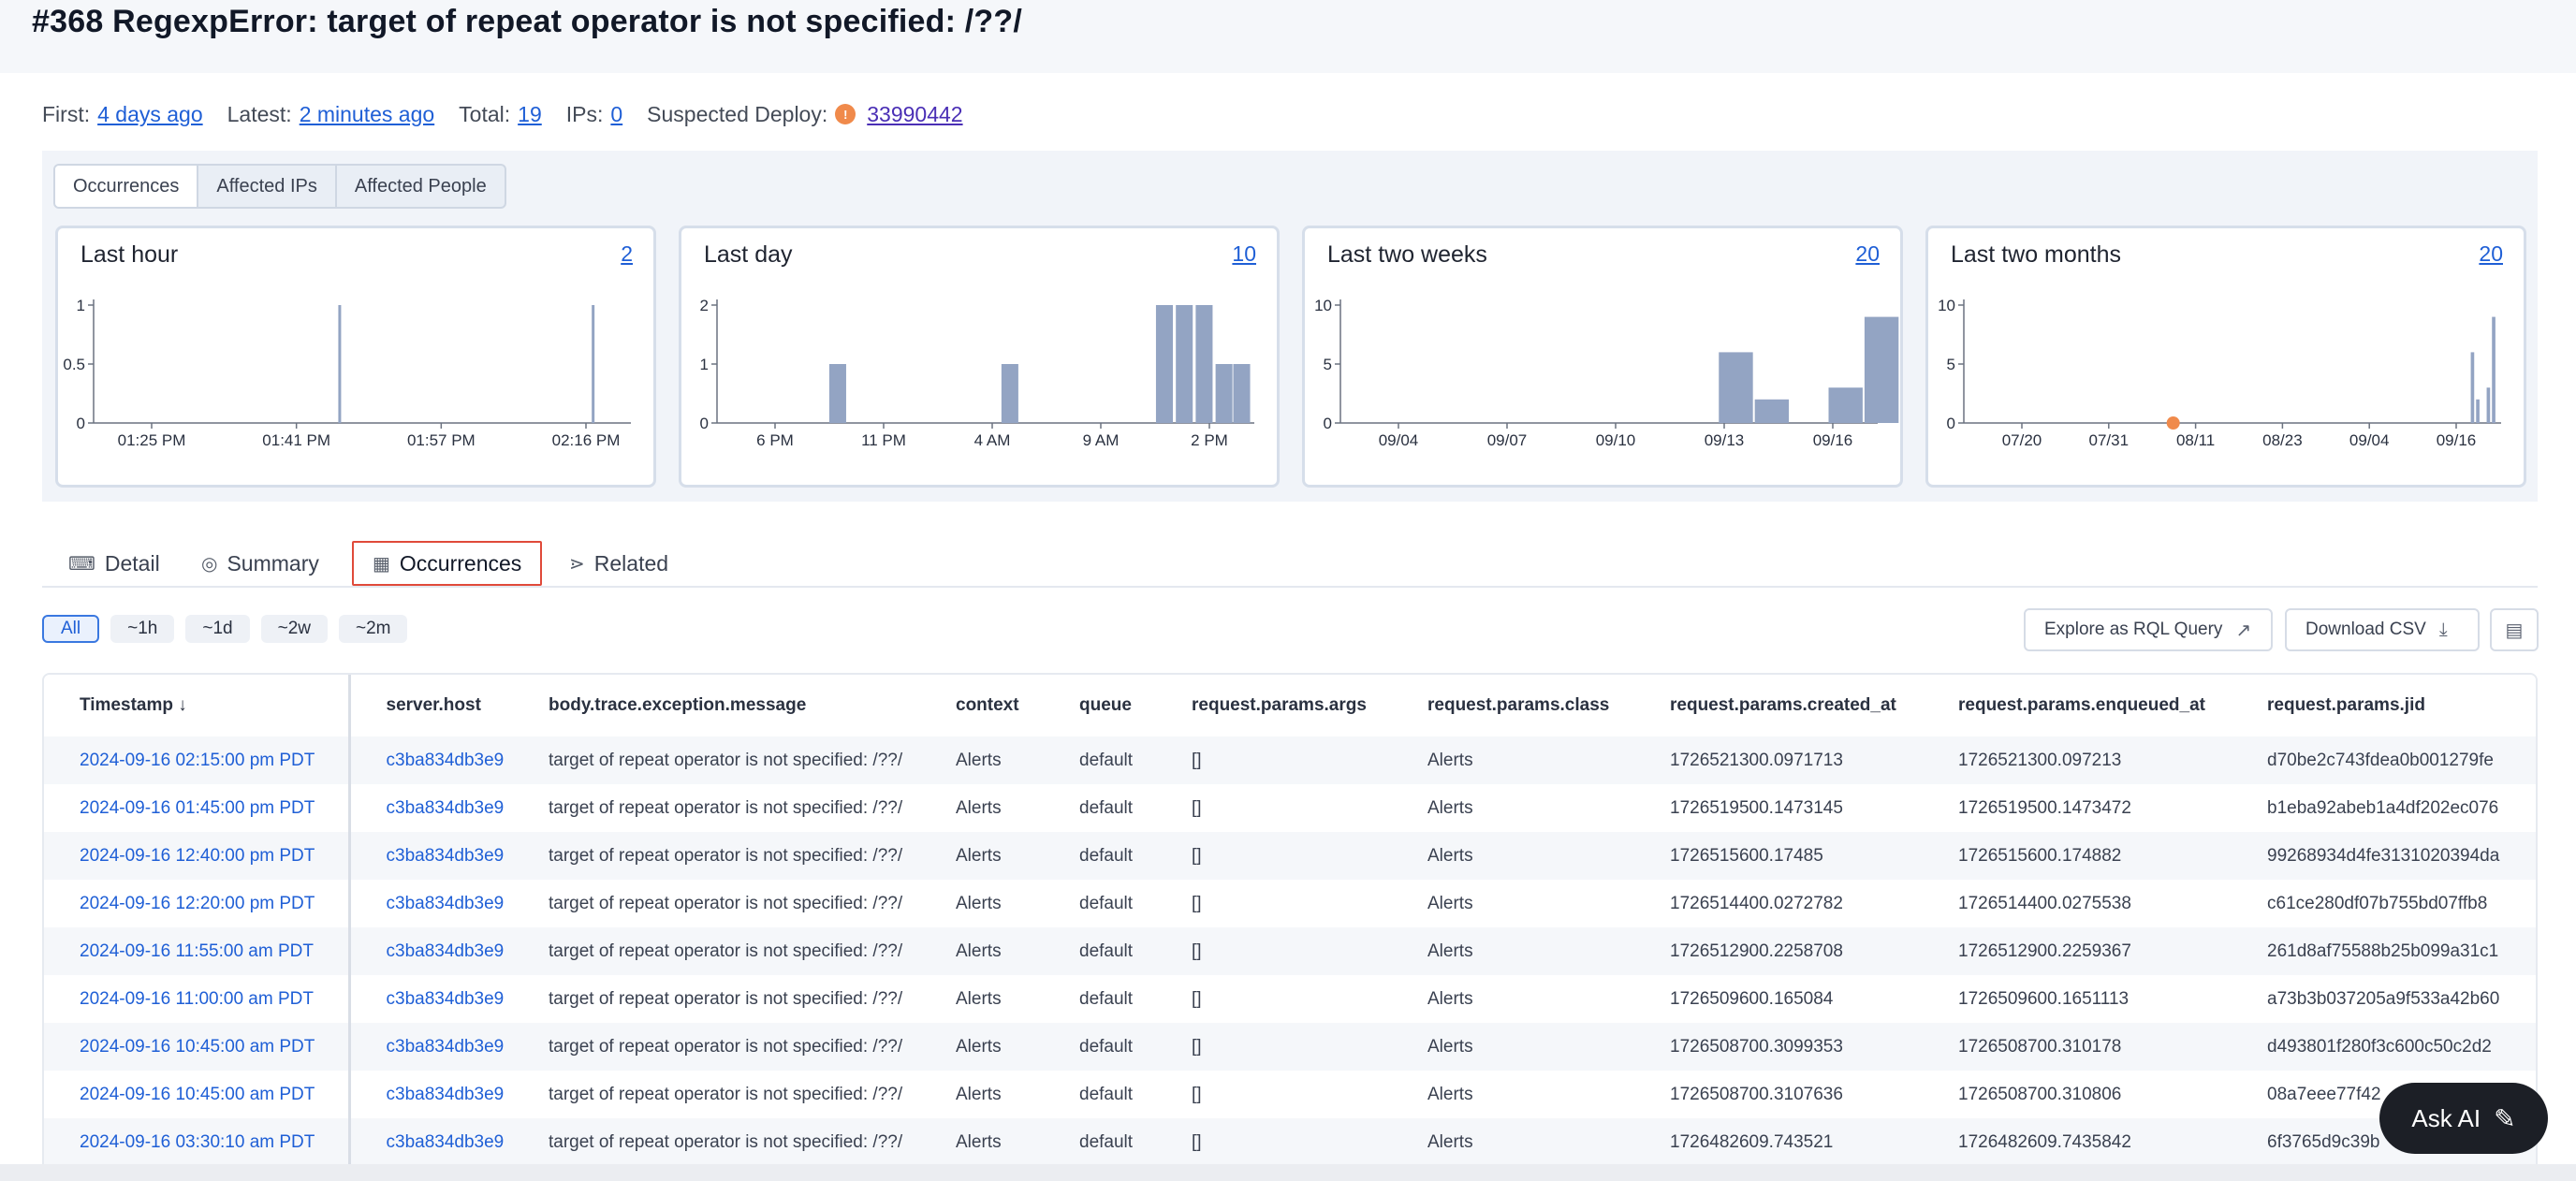  I want to click on x-tick-label: 09/10, so click(1616, 440).